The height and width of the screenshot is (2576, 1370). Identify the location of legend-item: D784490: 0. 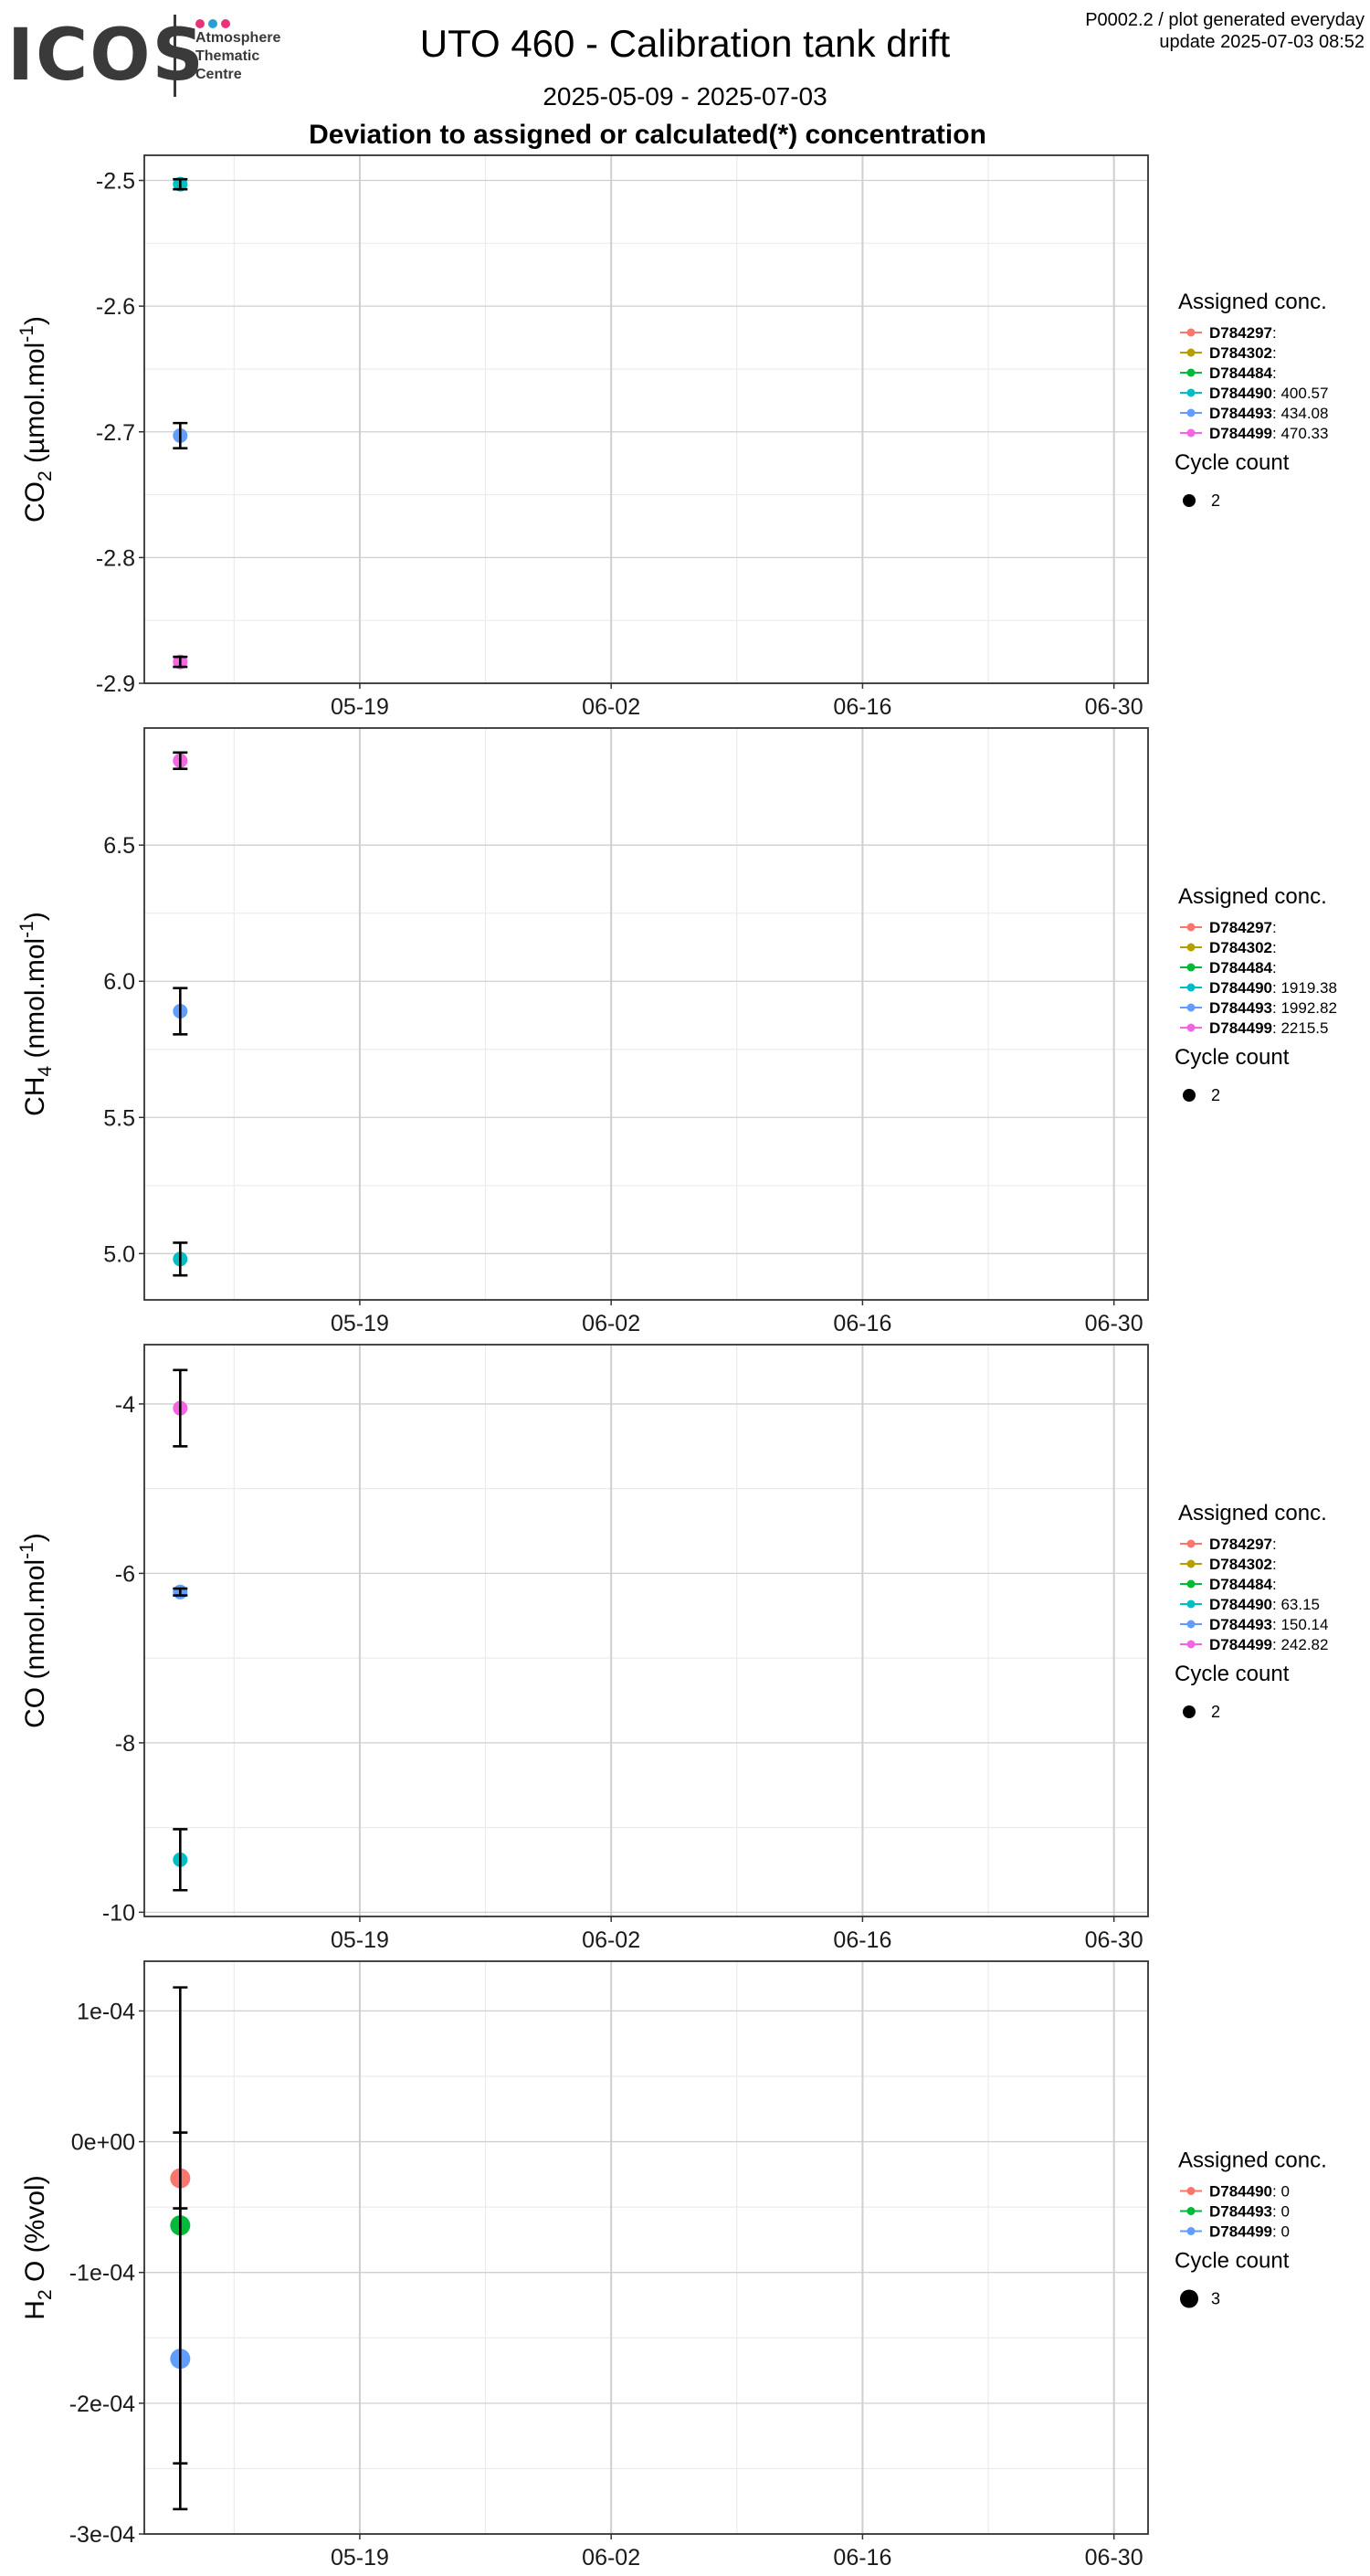
(1249, 2192).